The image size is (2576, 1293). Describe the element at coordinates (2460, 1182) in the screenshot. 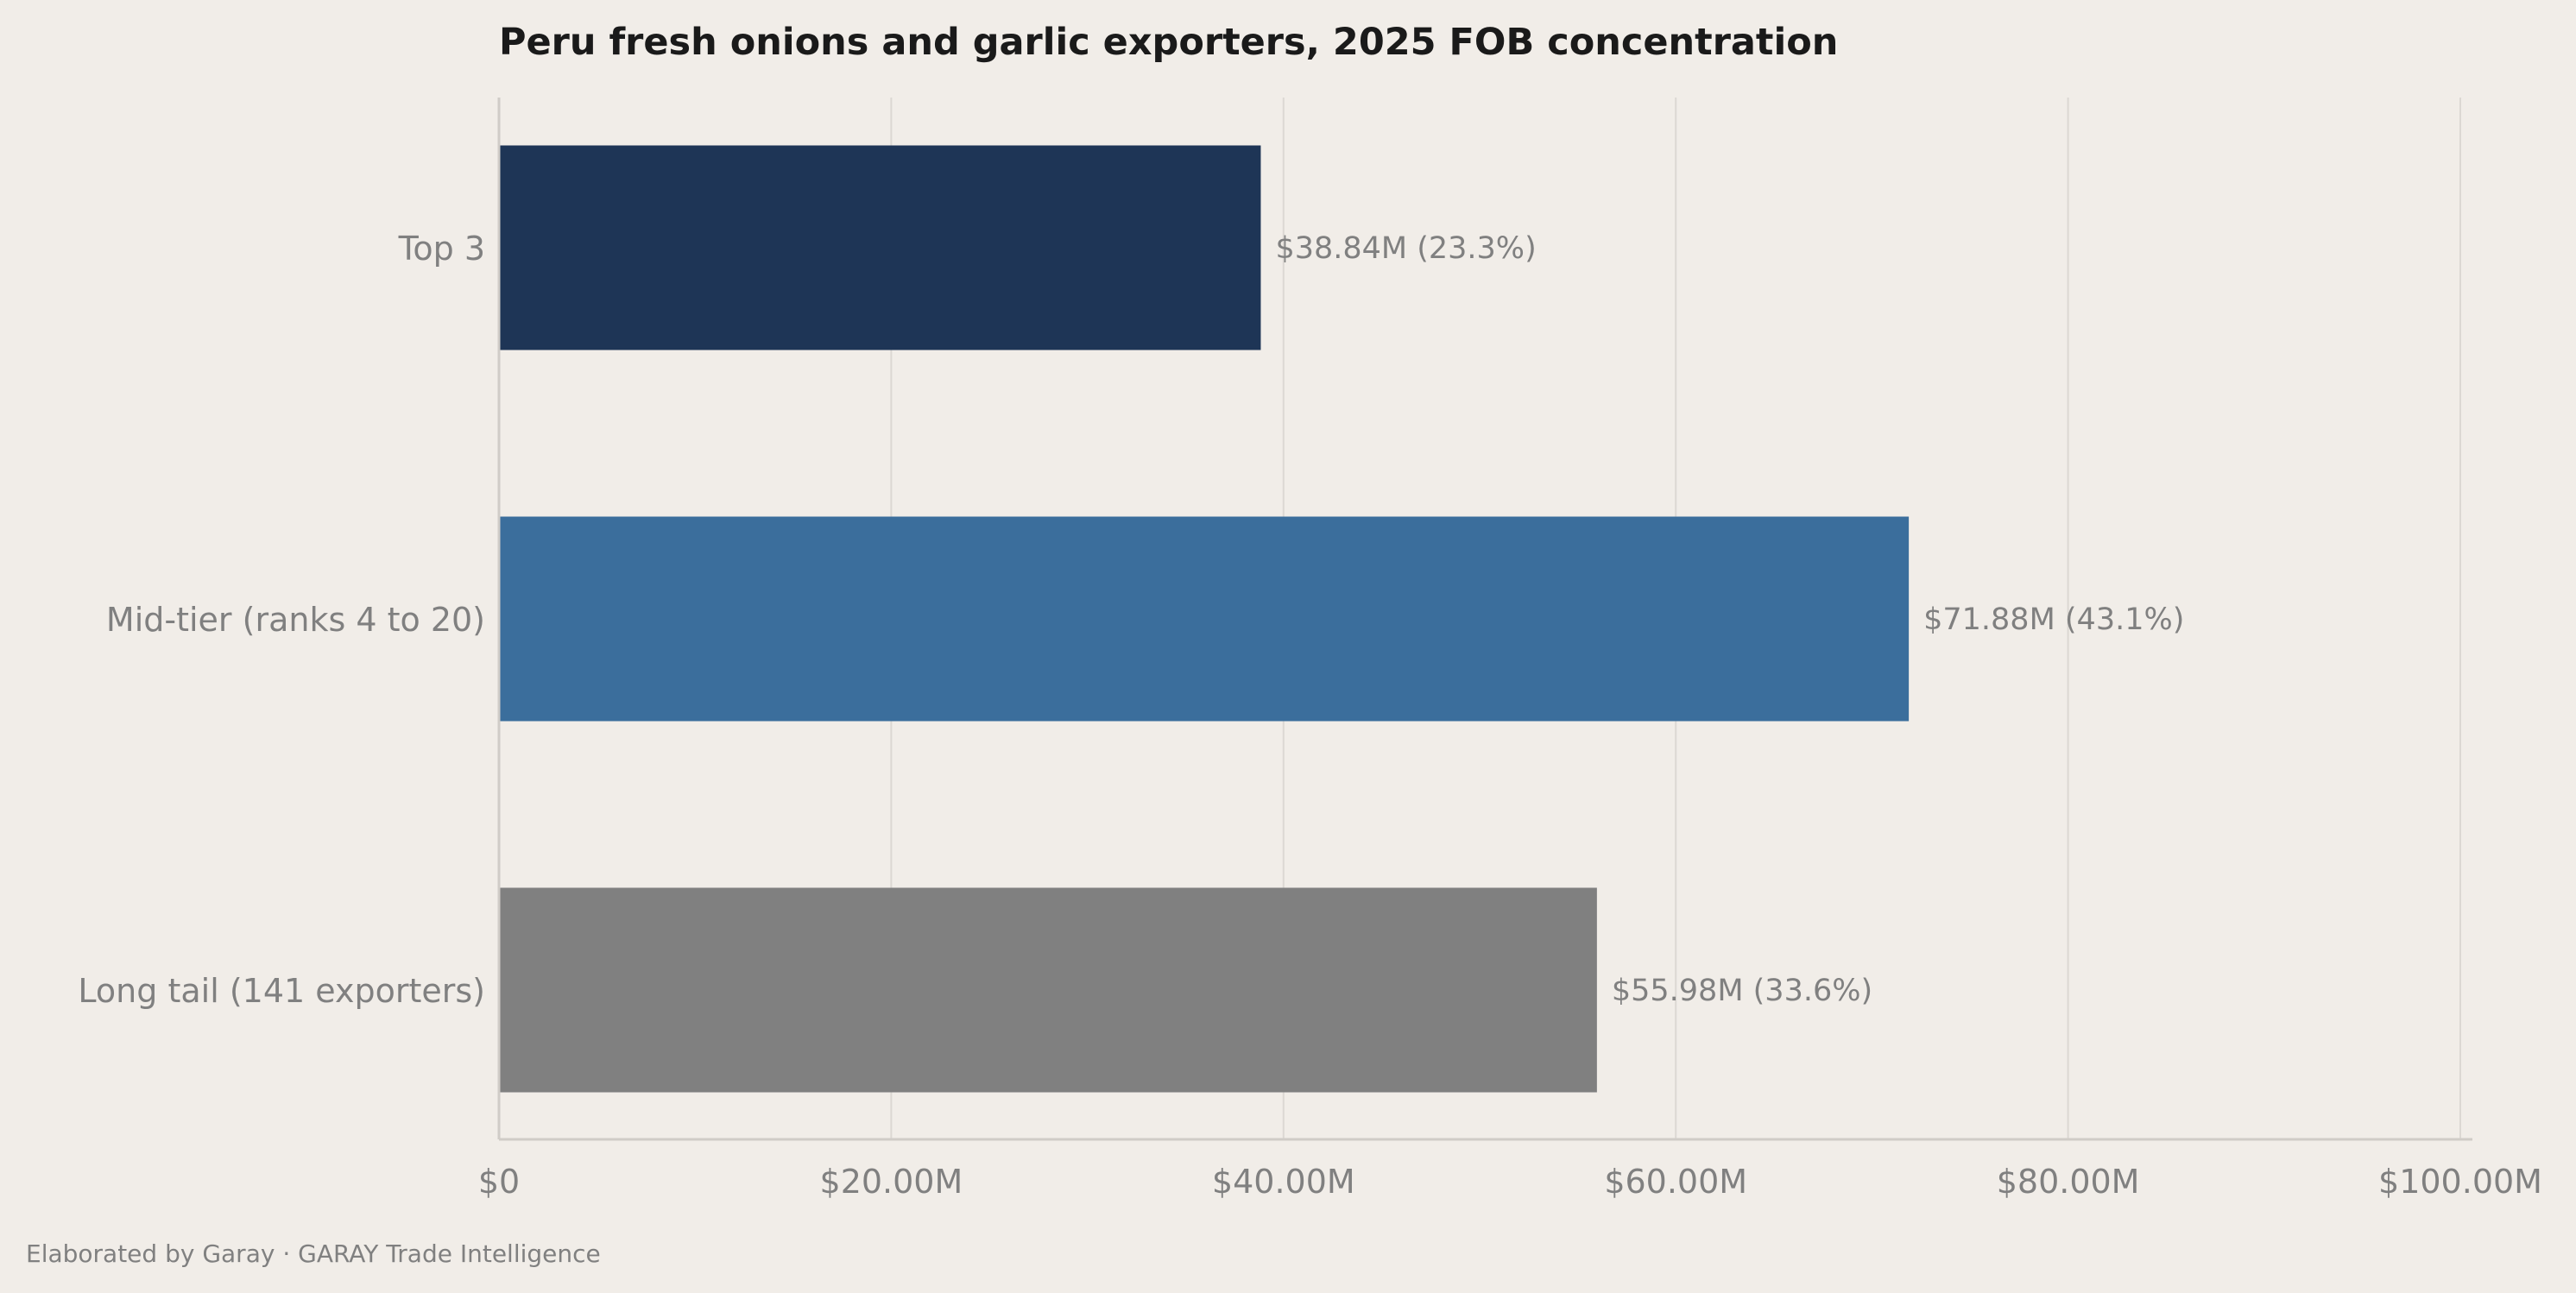

I see `x-tick-label: $100.00M` at that location.